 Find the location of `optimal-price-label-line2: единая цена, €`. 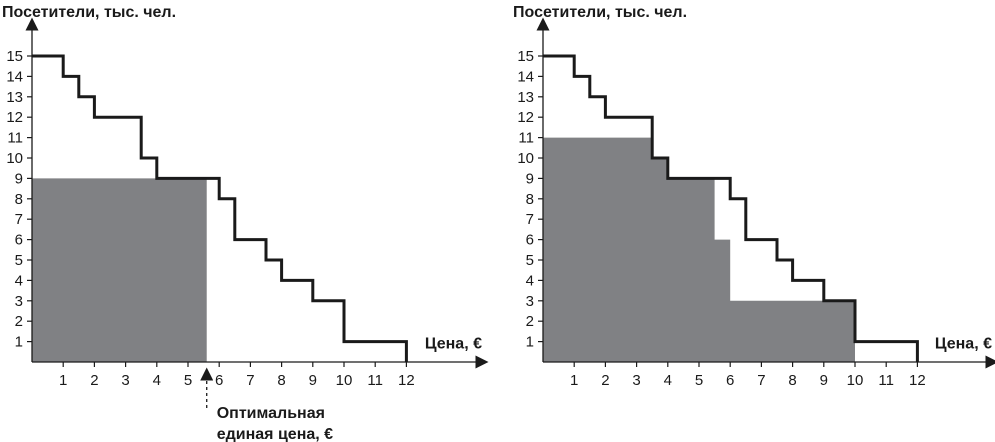

optimal-price-label-line2: единая цена, € is located at coordinates (275, 434).